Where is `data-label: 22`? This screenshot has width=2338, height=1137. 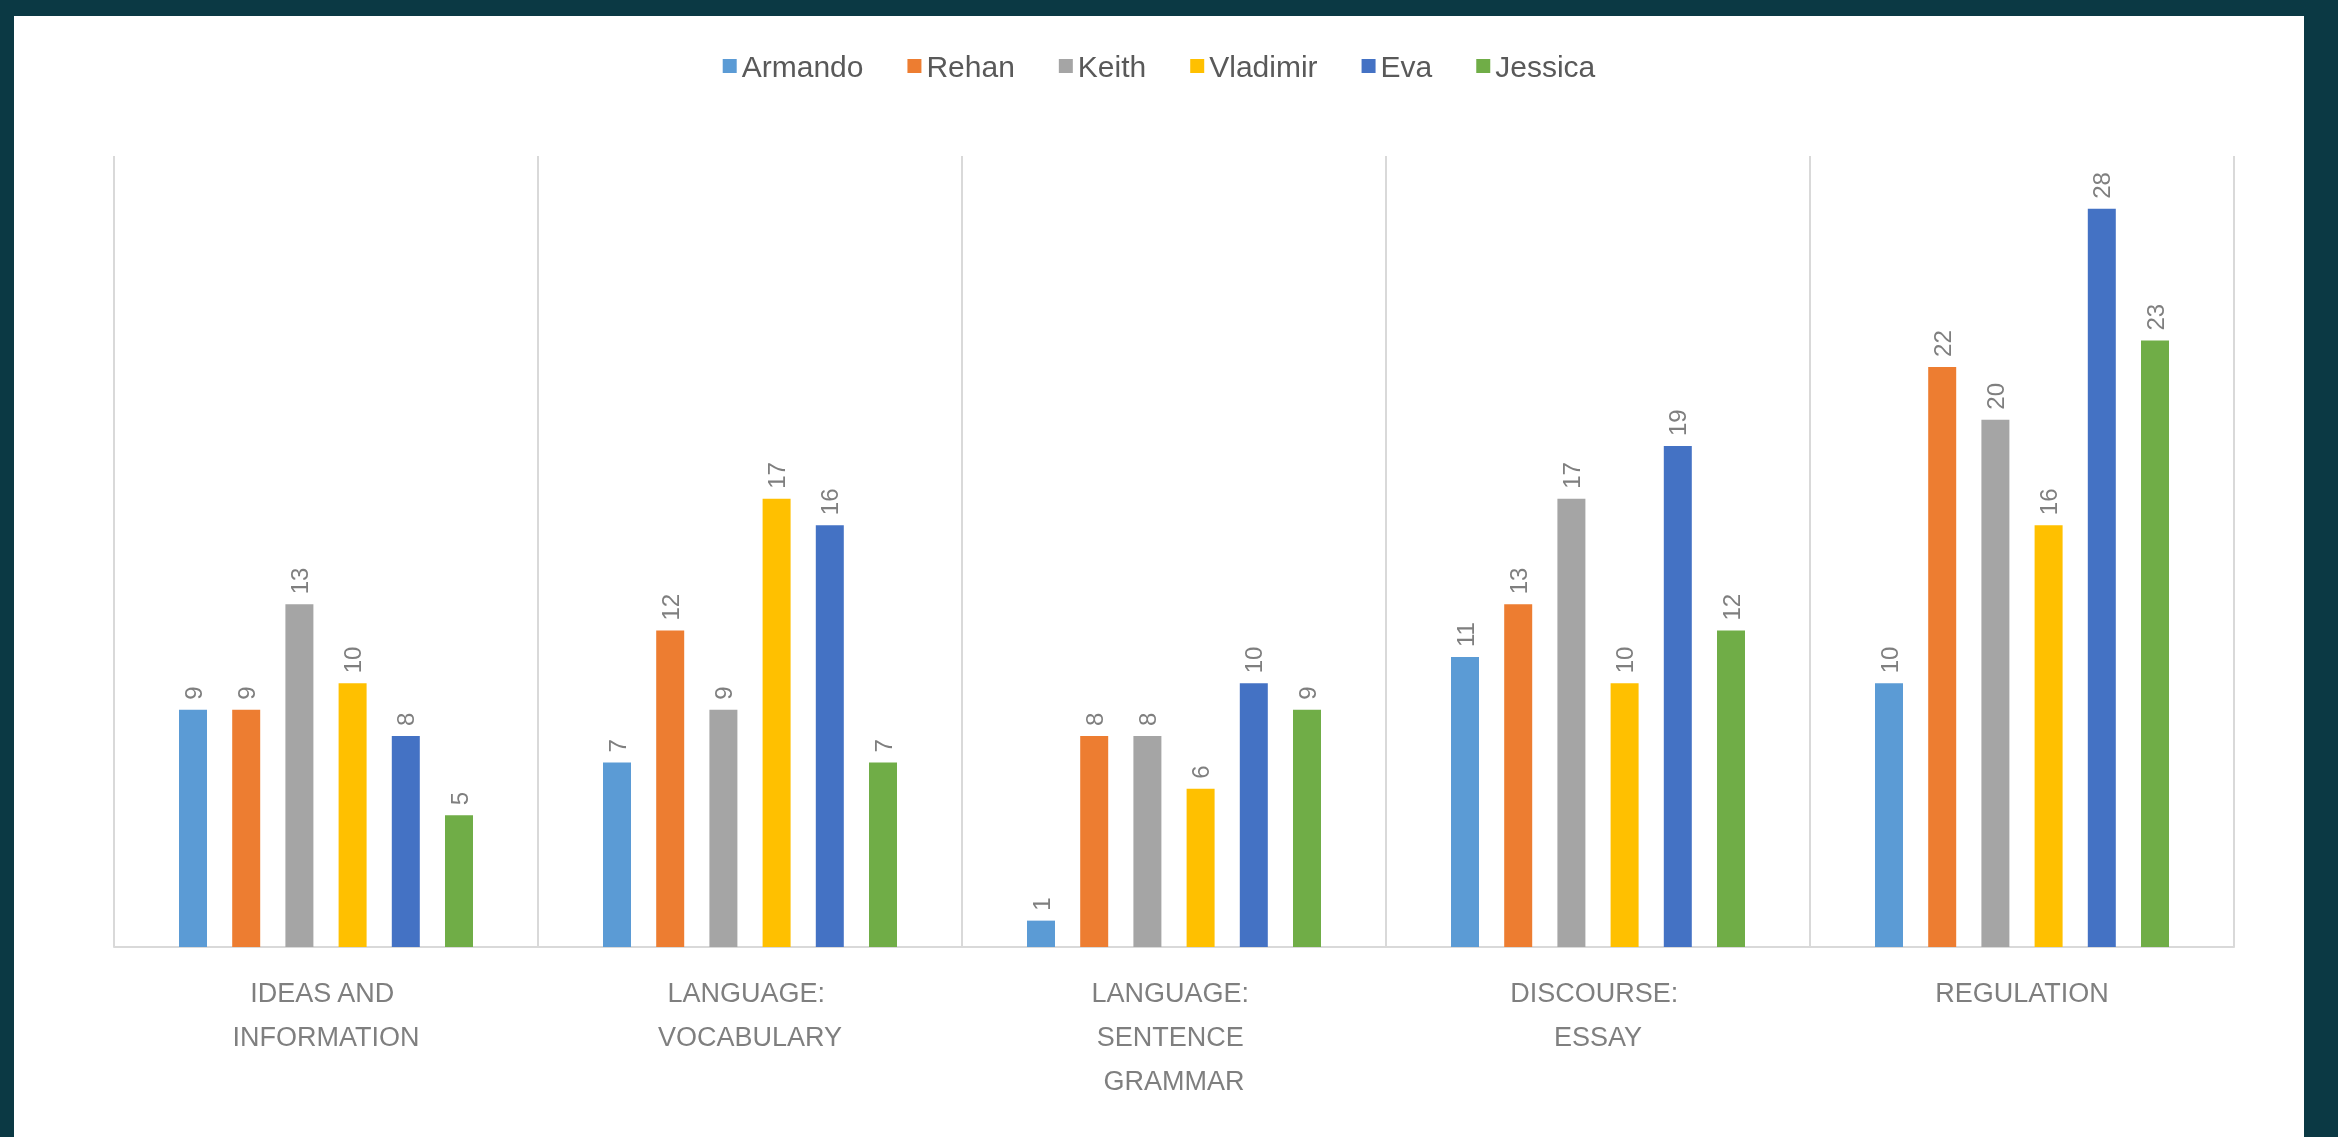 data-label: 22 is located at coordinates (1942, 343).